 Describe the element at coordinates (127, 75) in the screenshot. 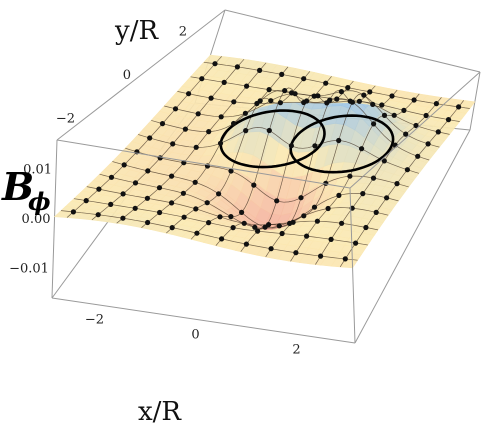

I see `y-tick-label: 0` at that location.